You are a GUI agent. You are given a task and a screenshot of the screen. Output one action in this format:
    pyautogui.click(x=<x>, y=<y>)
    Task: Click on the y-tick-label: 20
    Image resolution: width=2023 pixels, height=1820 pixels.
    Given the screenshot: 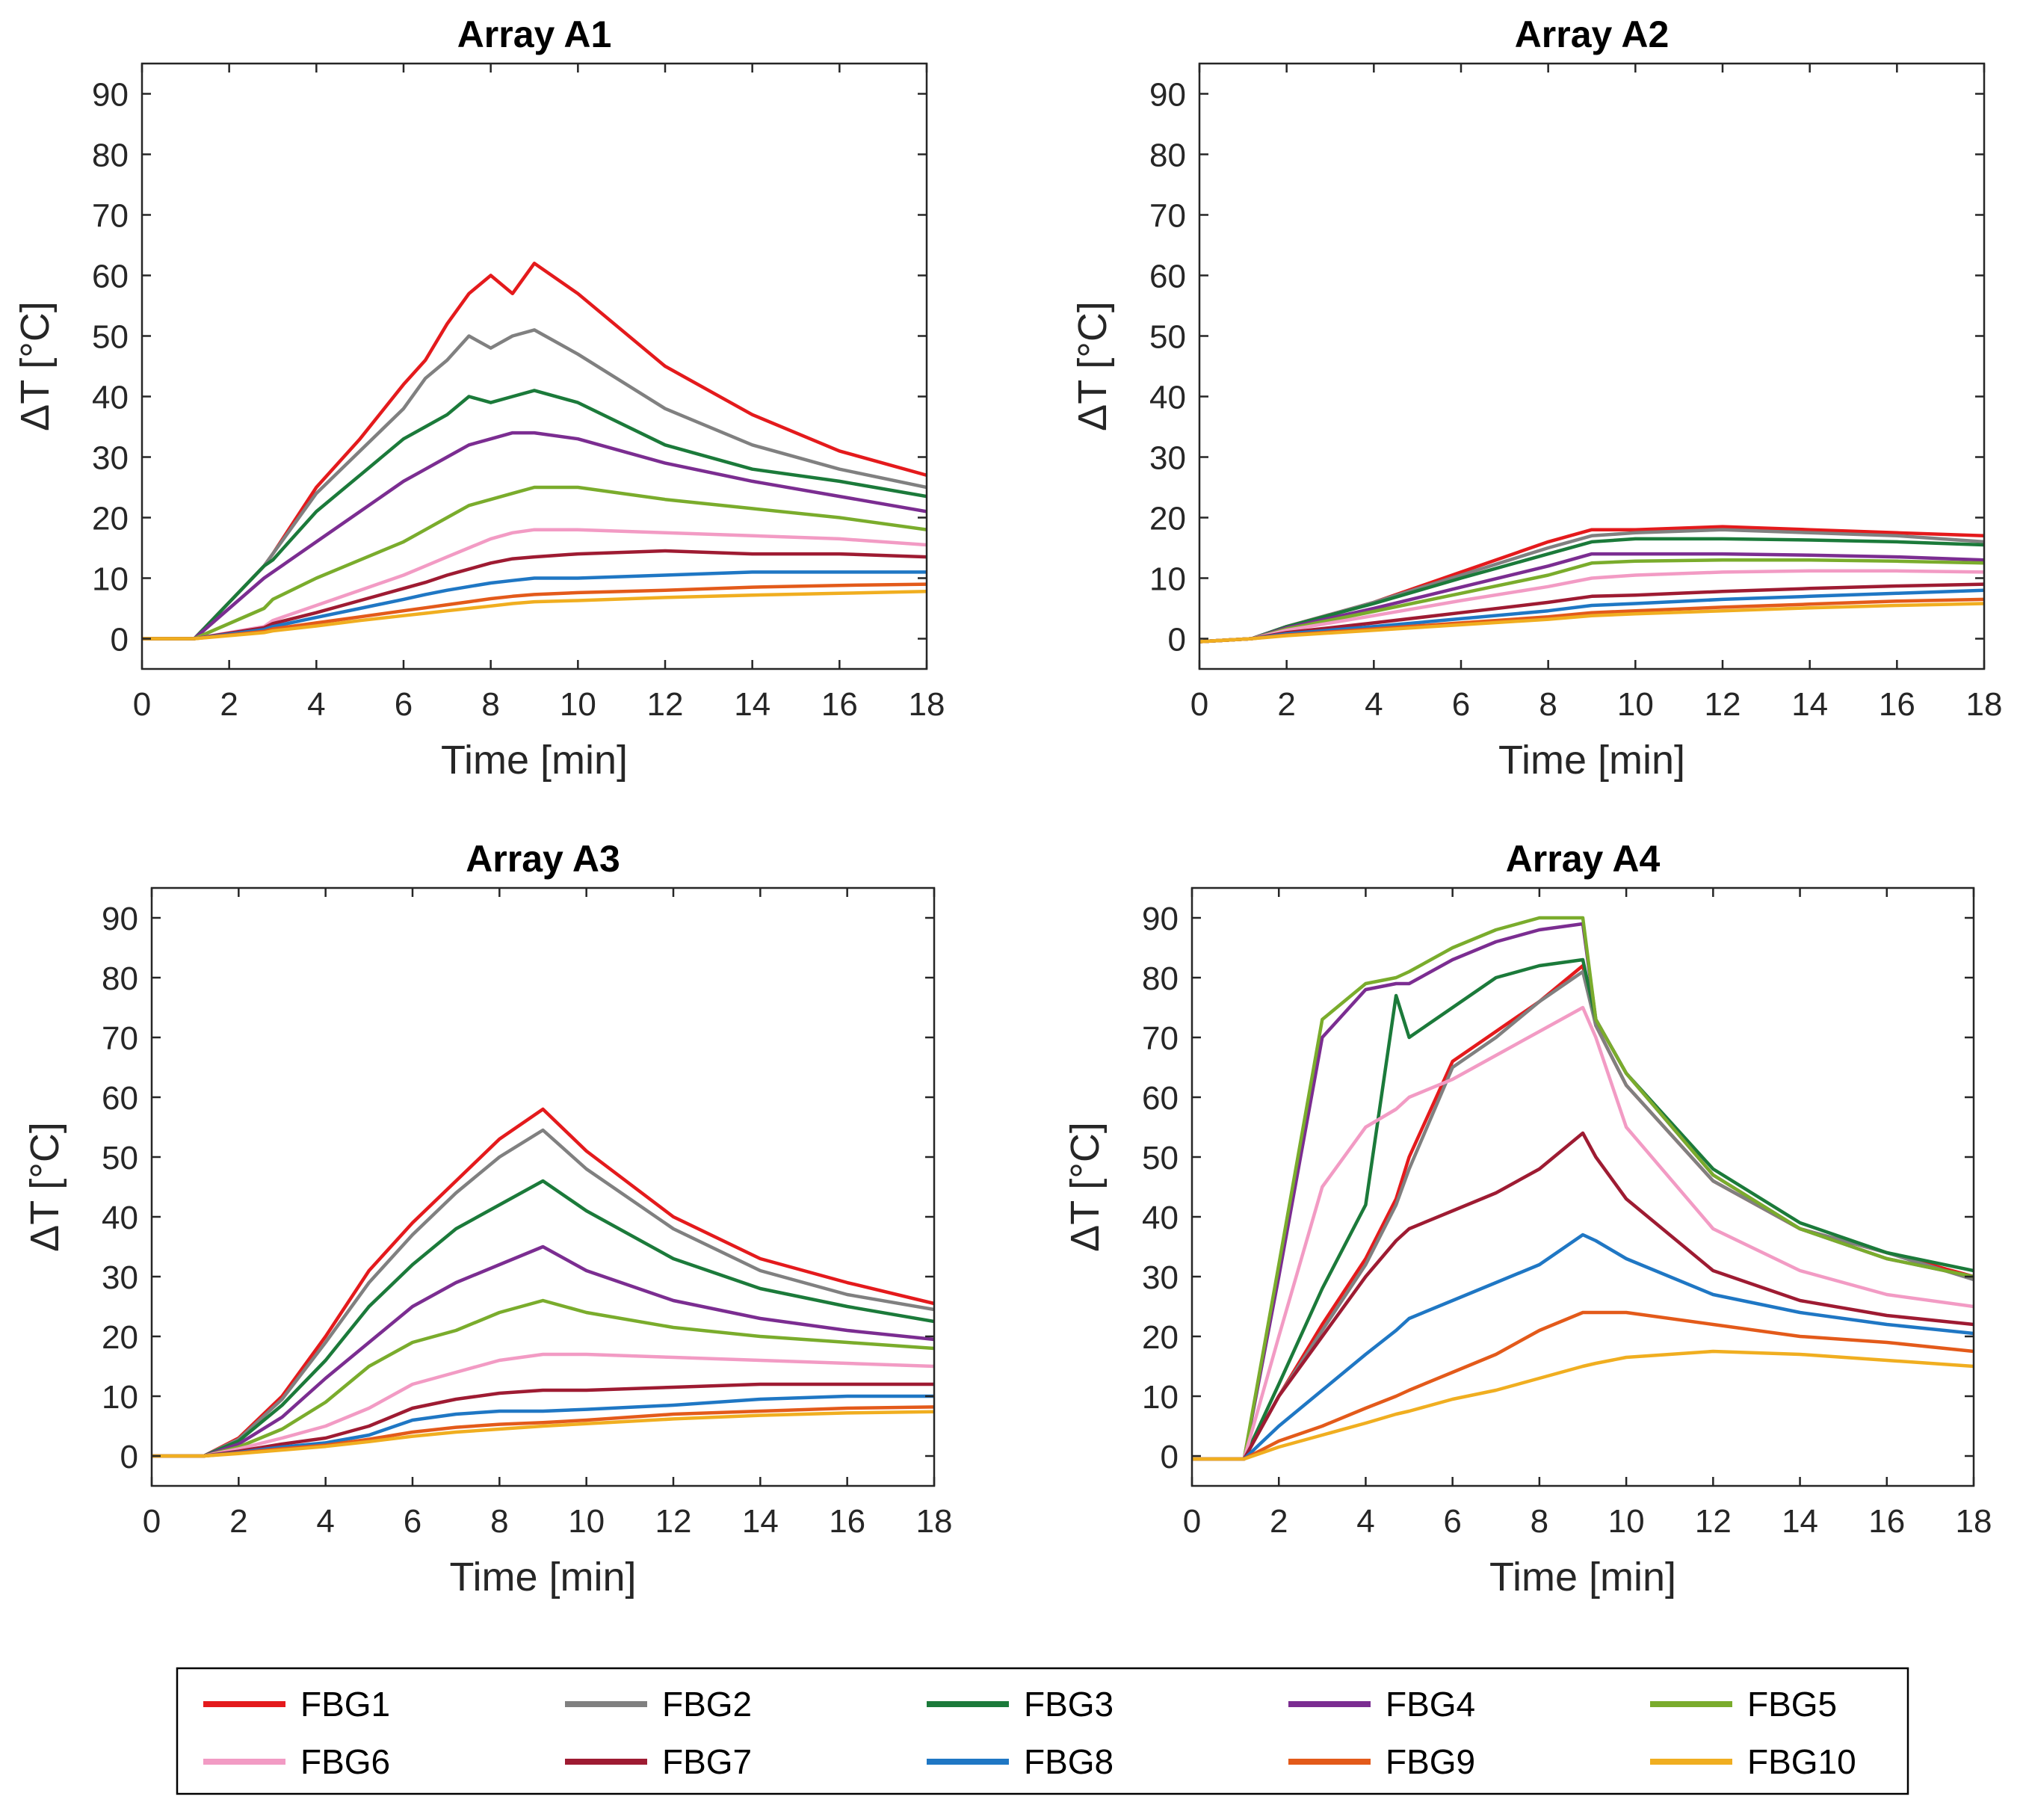 What is the action you would take?
    pyautogui.click(x=120, y=1337)
    